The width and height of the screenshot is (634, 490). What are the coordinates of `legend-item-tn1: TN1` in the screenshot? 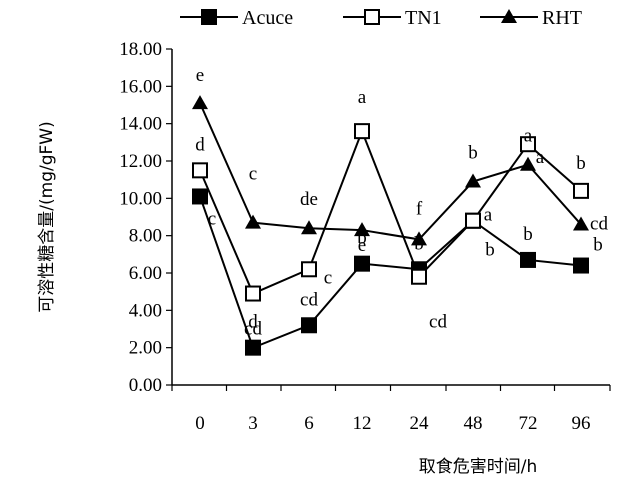 It's located at (392, 18).